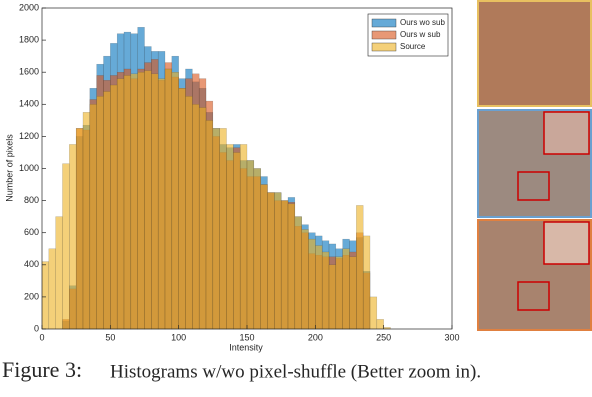 The height and width of the screenshot is (397, 592). What do you see at coordinates (110, 337) in the screenshot?
I see `x-tick-label: 50` at bounding box center [110, 337].